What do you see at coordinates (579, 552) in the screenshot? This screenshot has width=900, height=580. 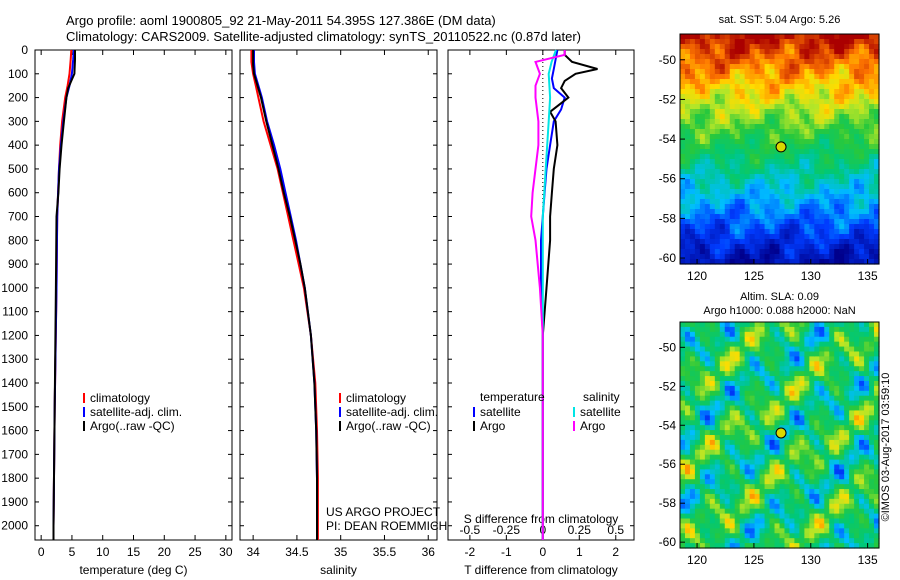 I see `x-tick-label: 1` at bounding box center [579, 552].